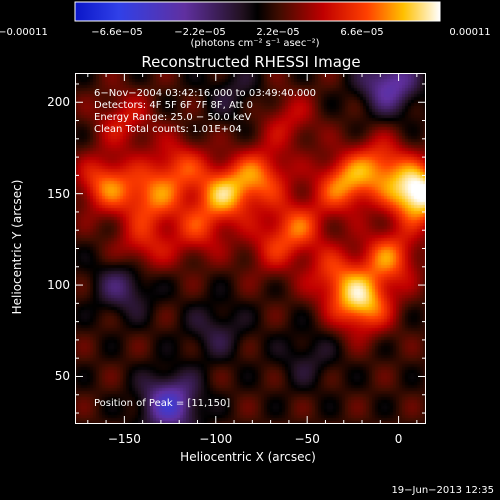  Describe the element at coordinates (58, 193) in the screenshot. I see `y-tick-label: 150` at that location.